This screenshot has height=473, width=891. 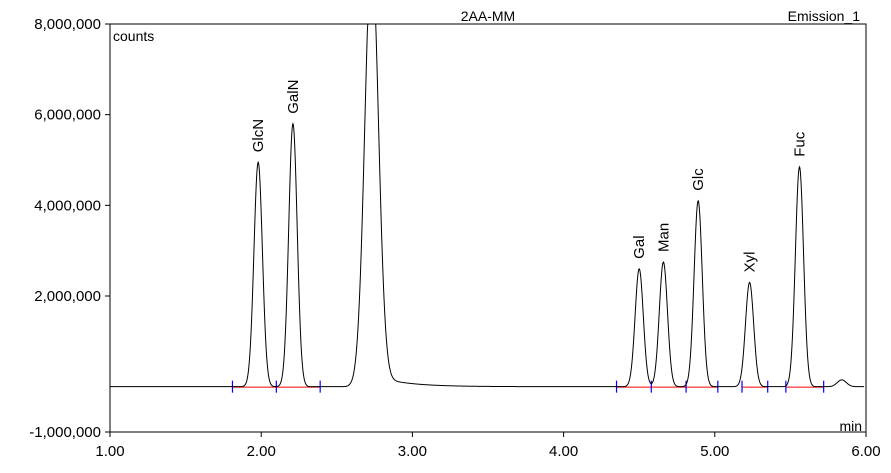 What do you see at coordinates (824, 16) in the screenshot?
I see `channel-label: Emission_1` at bounding box center [824, 16].